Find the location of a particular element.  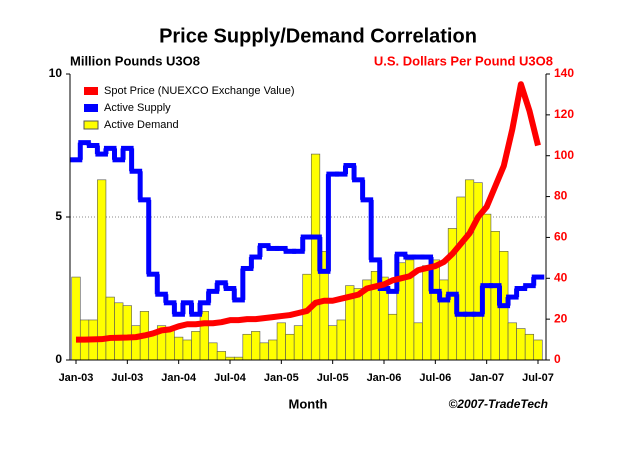

y2-tick-label: 20 is located at coordinates (561, 318).